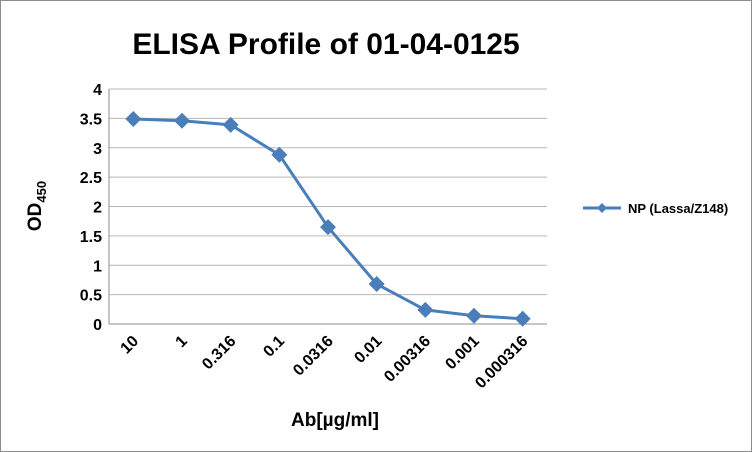 This screenshot has width=752, height=452. I want to click on y-axis-label-main: OD, so click(35, 217).